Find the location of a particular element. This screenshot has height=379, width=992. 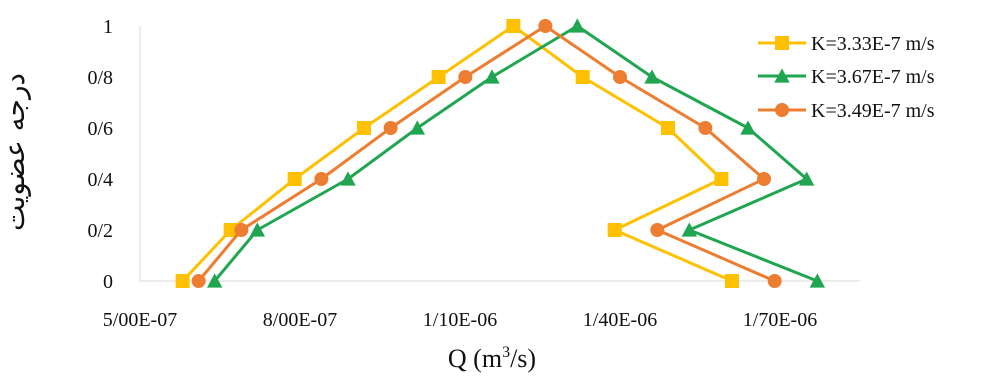

x-axis-title-superscript: 3 is located at coordinates (506, 352).